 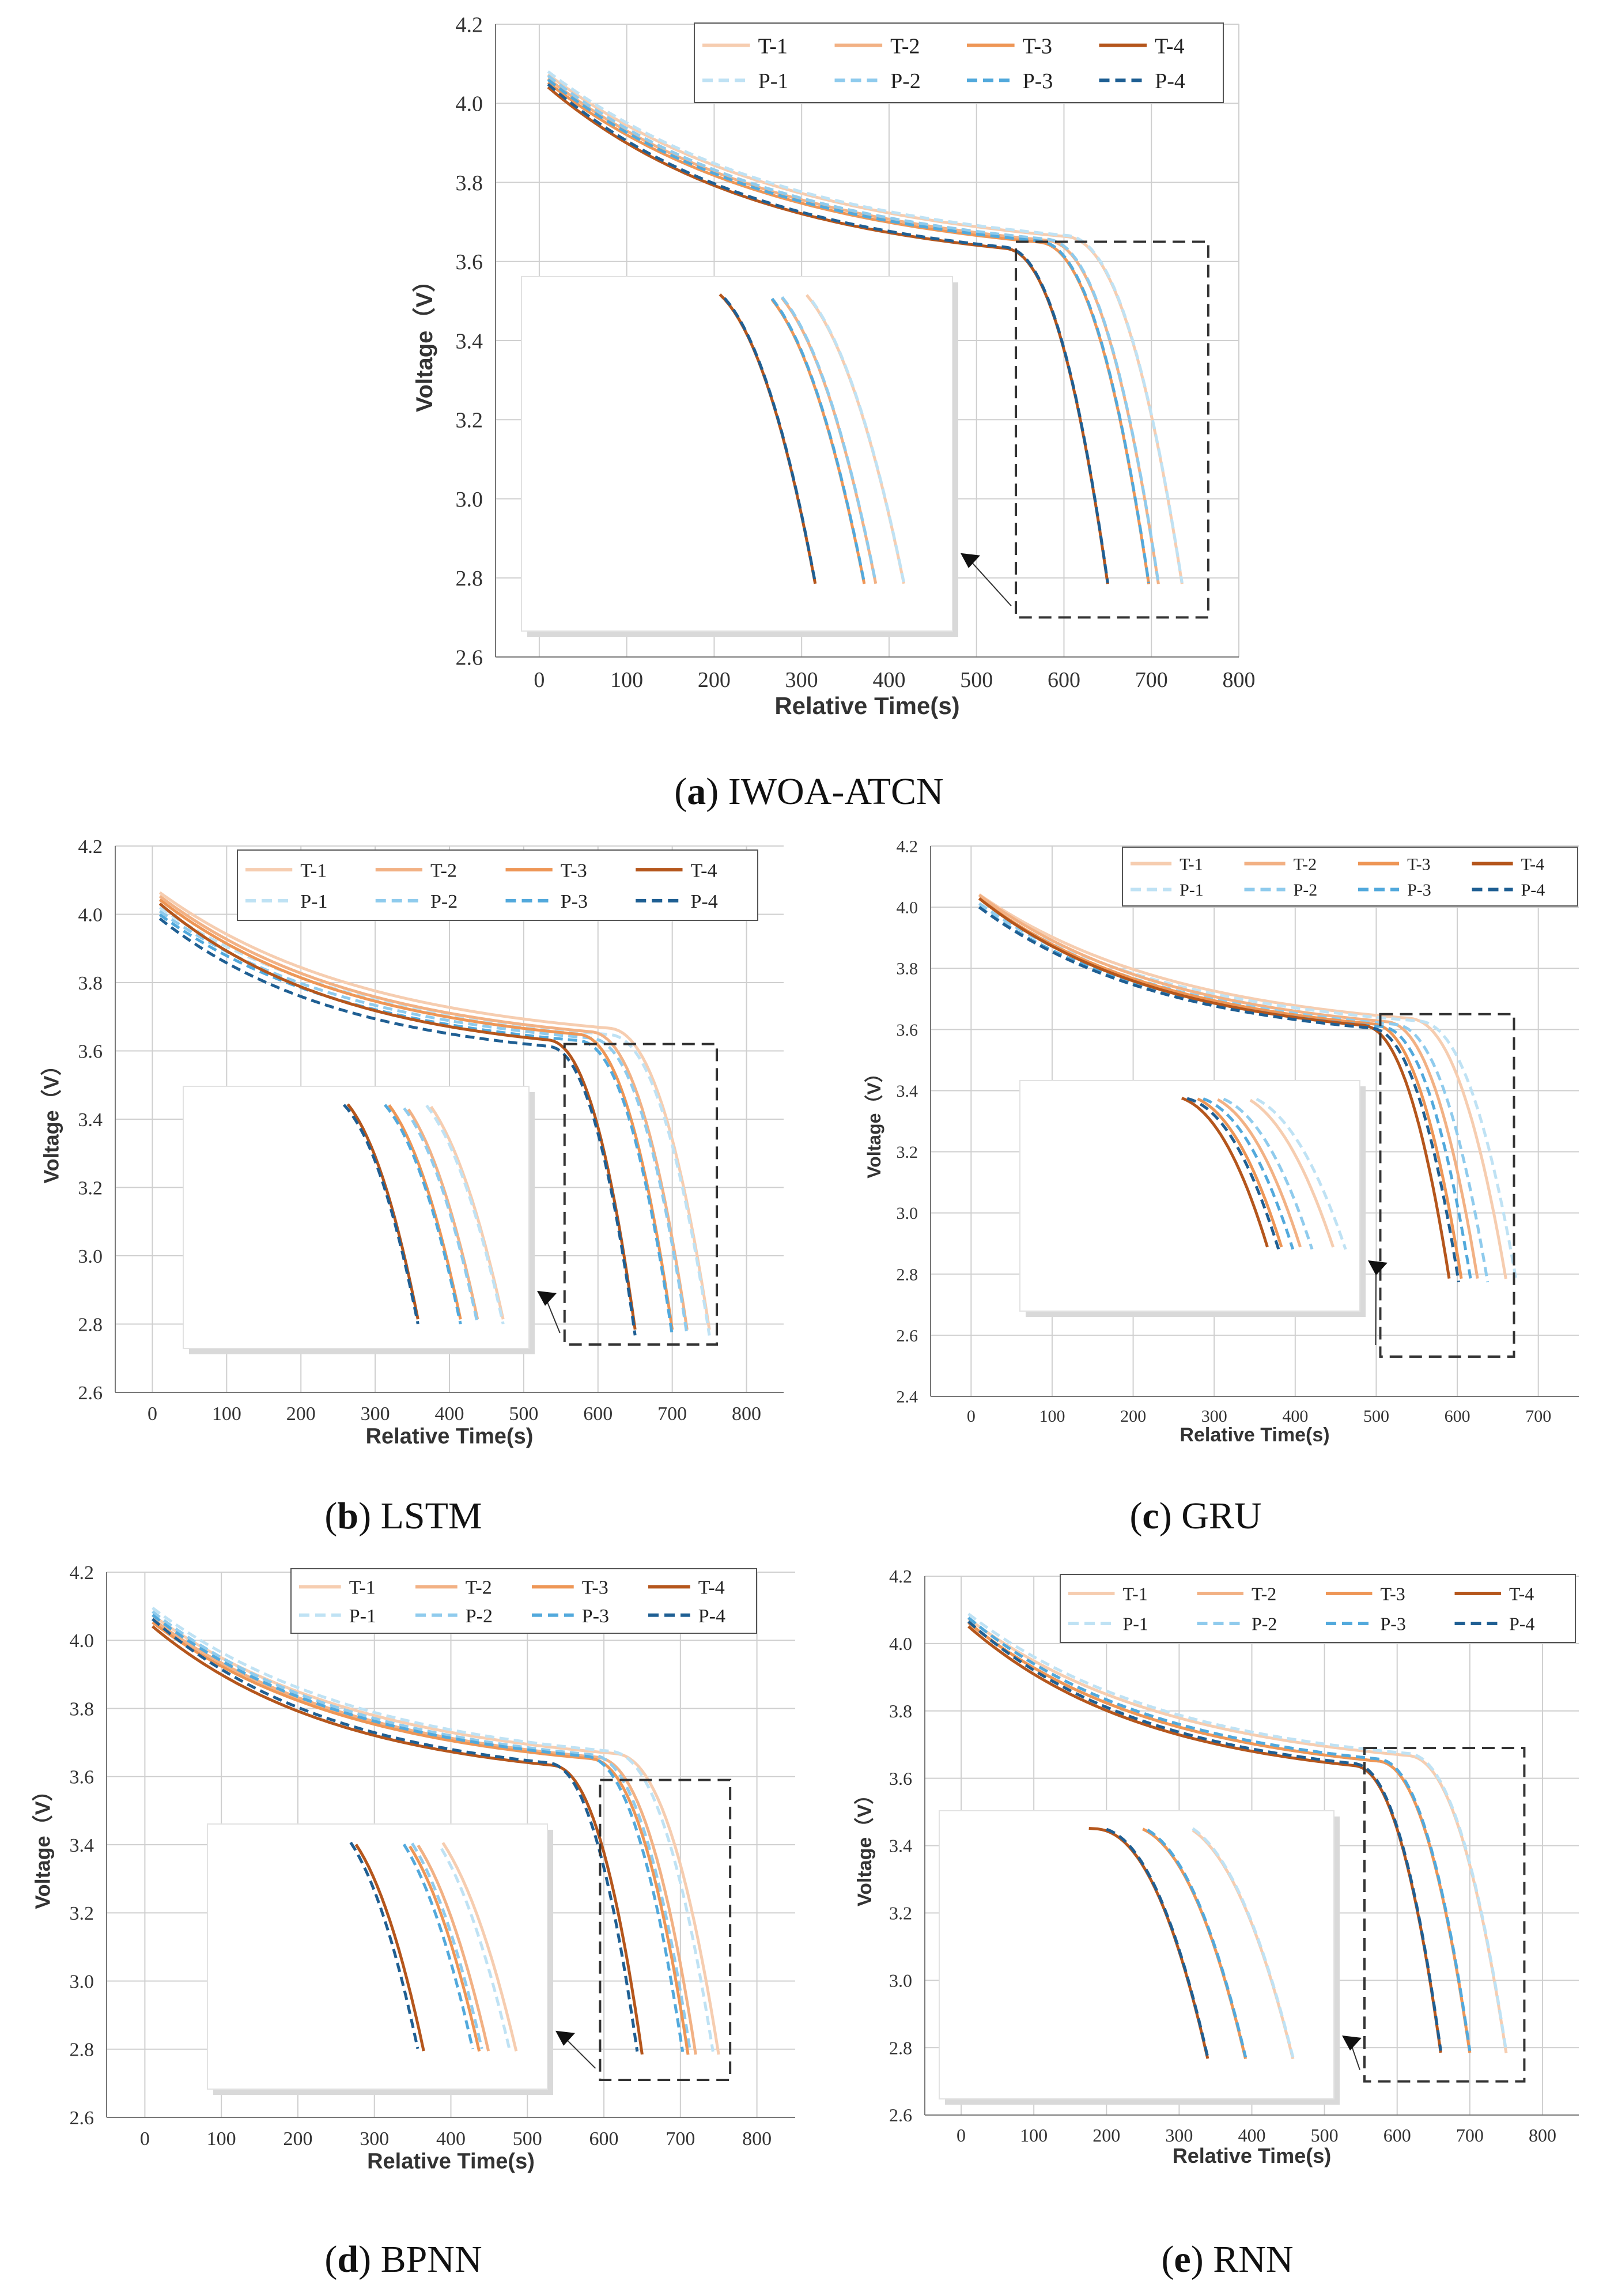 I want to click on caption-text: GRU, so click(x=1217, y=1516).